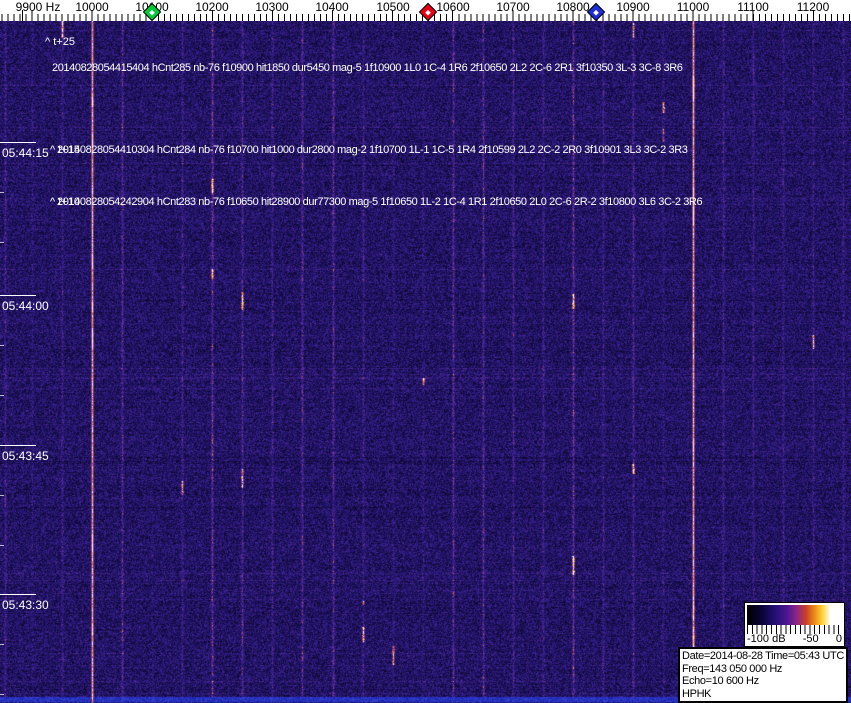  I want to click on db-color-scale-legend: -100 dB -50 0, so click(794, 624).